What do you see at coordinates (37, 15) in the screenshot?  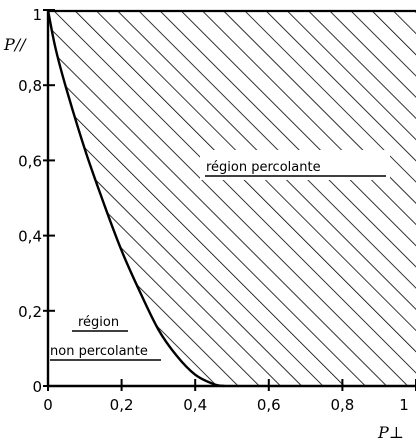 I see `y-tick-label: 1` at bounding box center [37, 15].